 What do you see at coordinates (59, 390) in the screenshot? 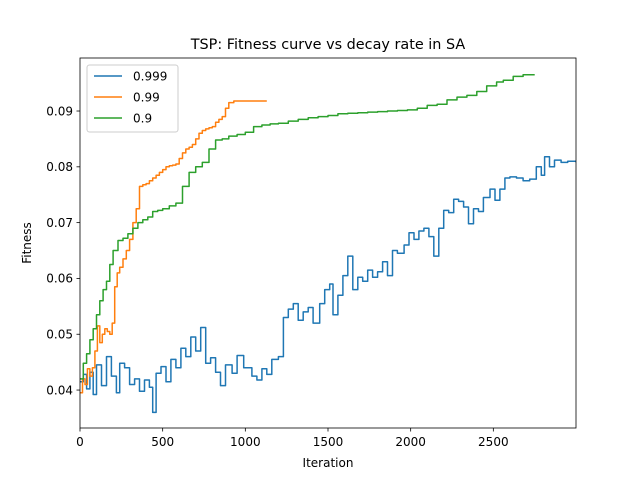
I see `y-tick-label: 0.04` at bounding box center [59, 390].